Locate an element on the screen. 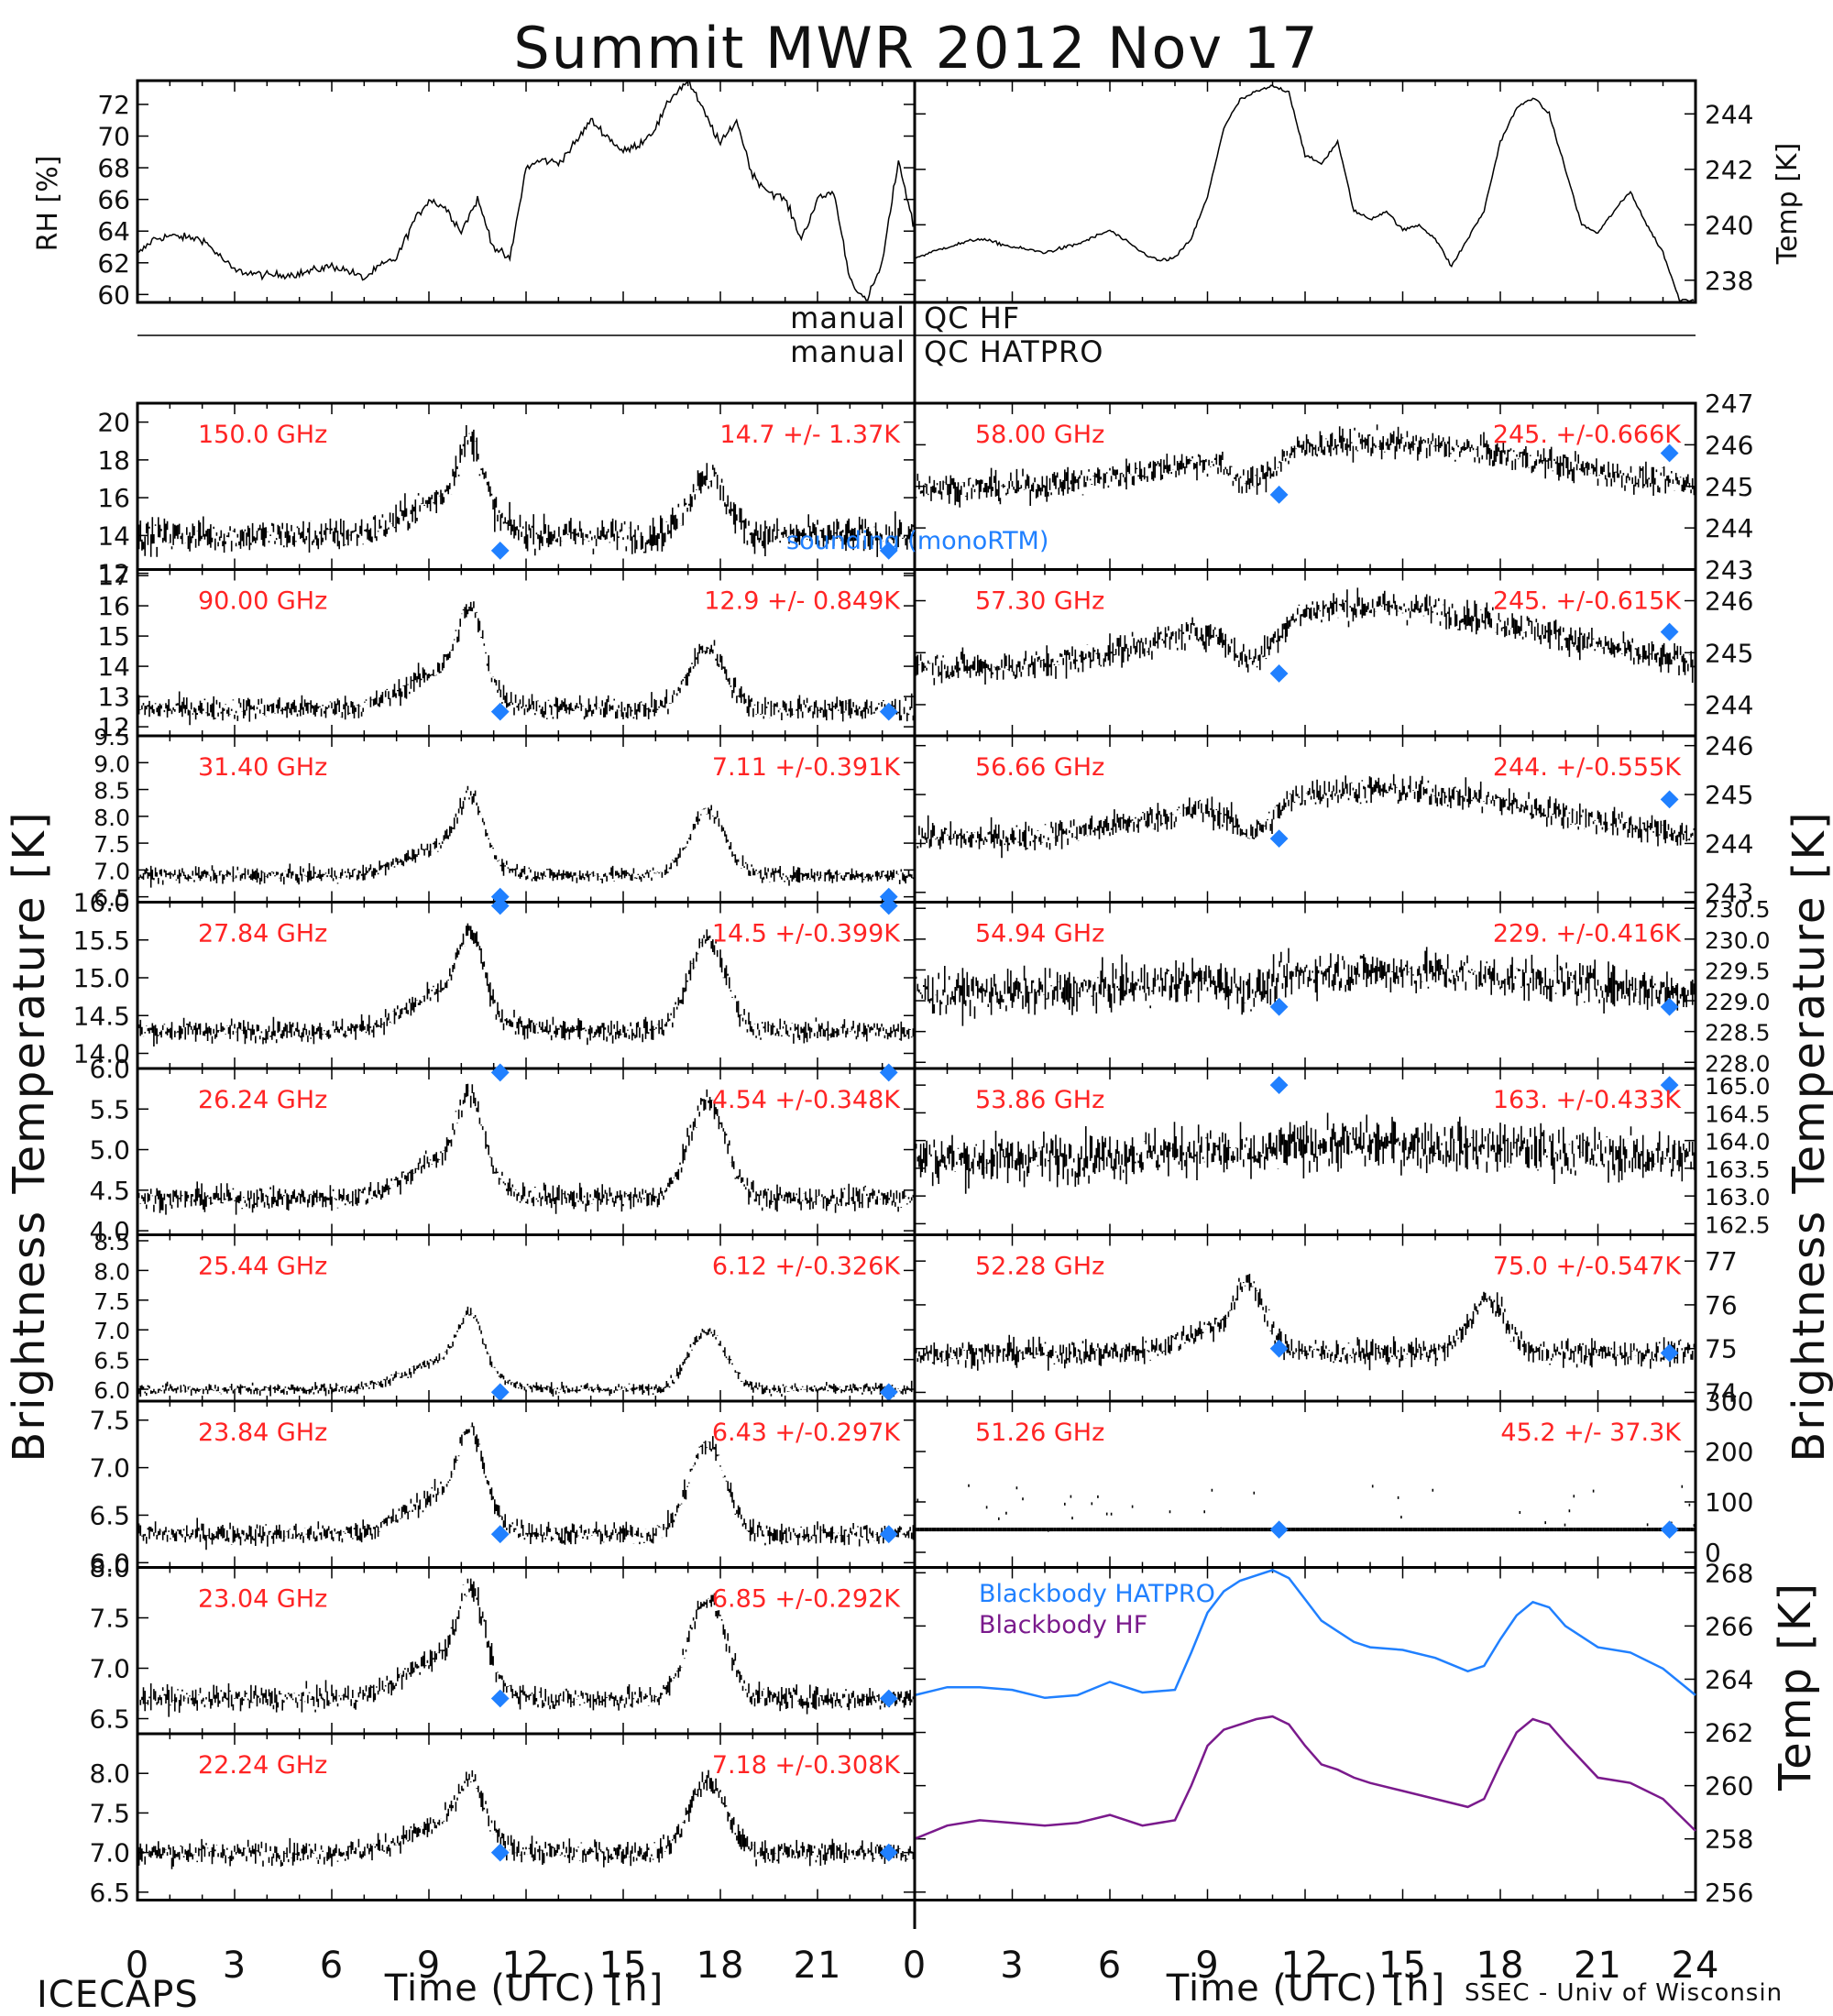 The image size is (1833, 2016). y-tick-label: 16.0 is located at coordinates (101, 903).